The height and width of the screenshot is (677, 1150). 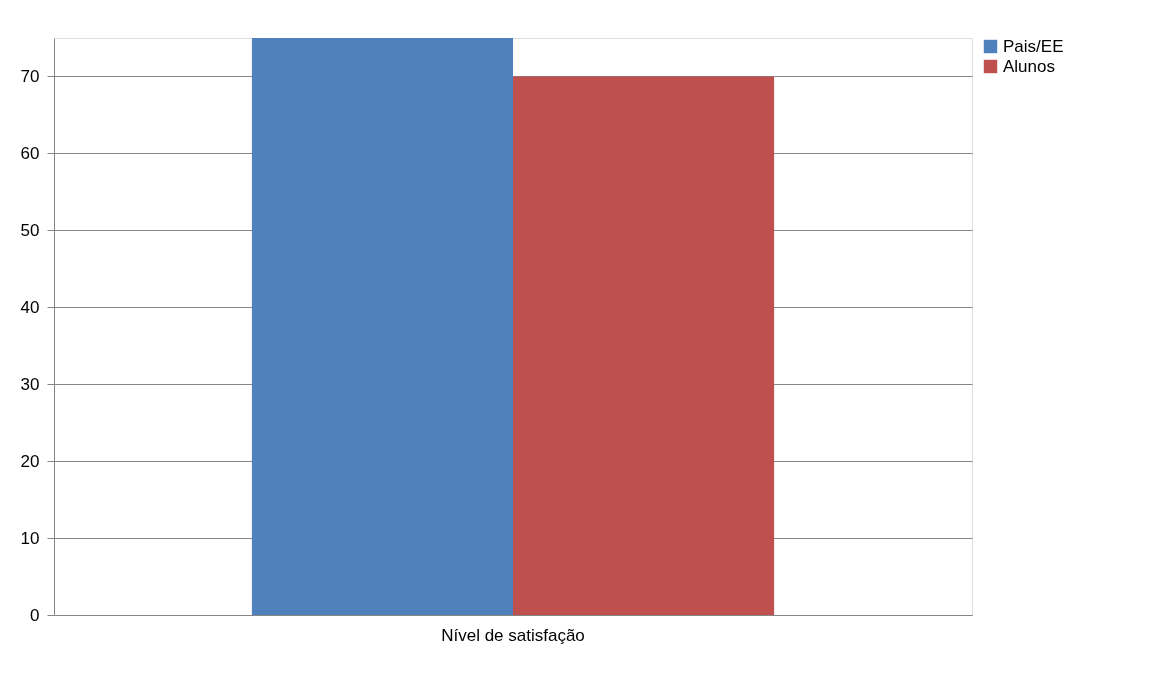 I want to click on y-tick-label: 30, so click(x=30, y=384).